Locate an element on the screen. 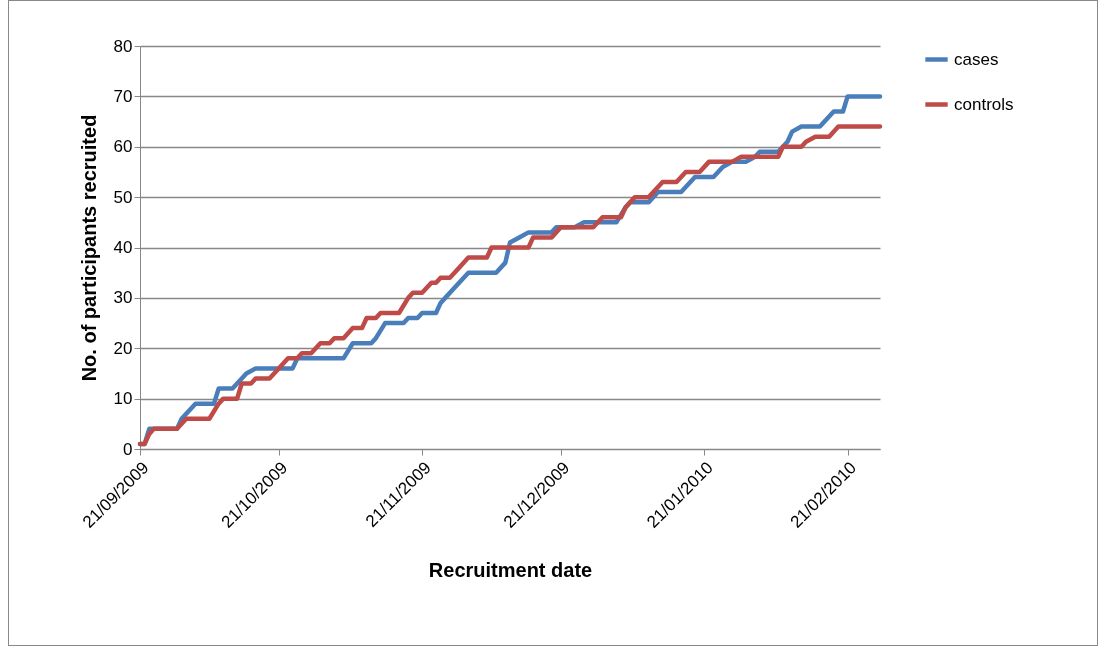 This screenshot has width=1109, height=648. y-tick-label: 30 is located at coordinates (123, 298).